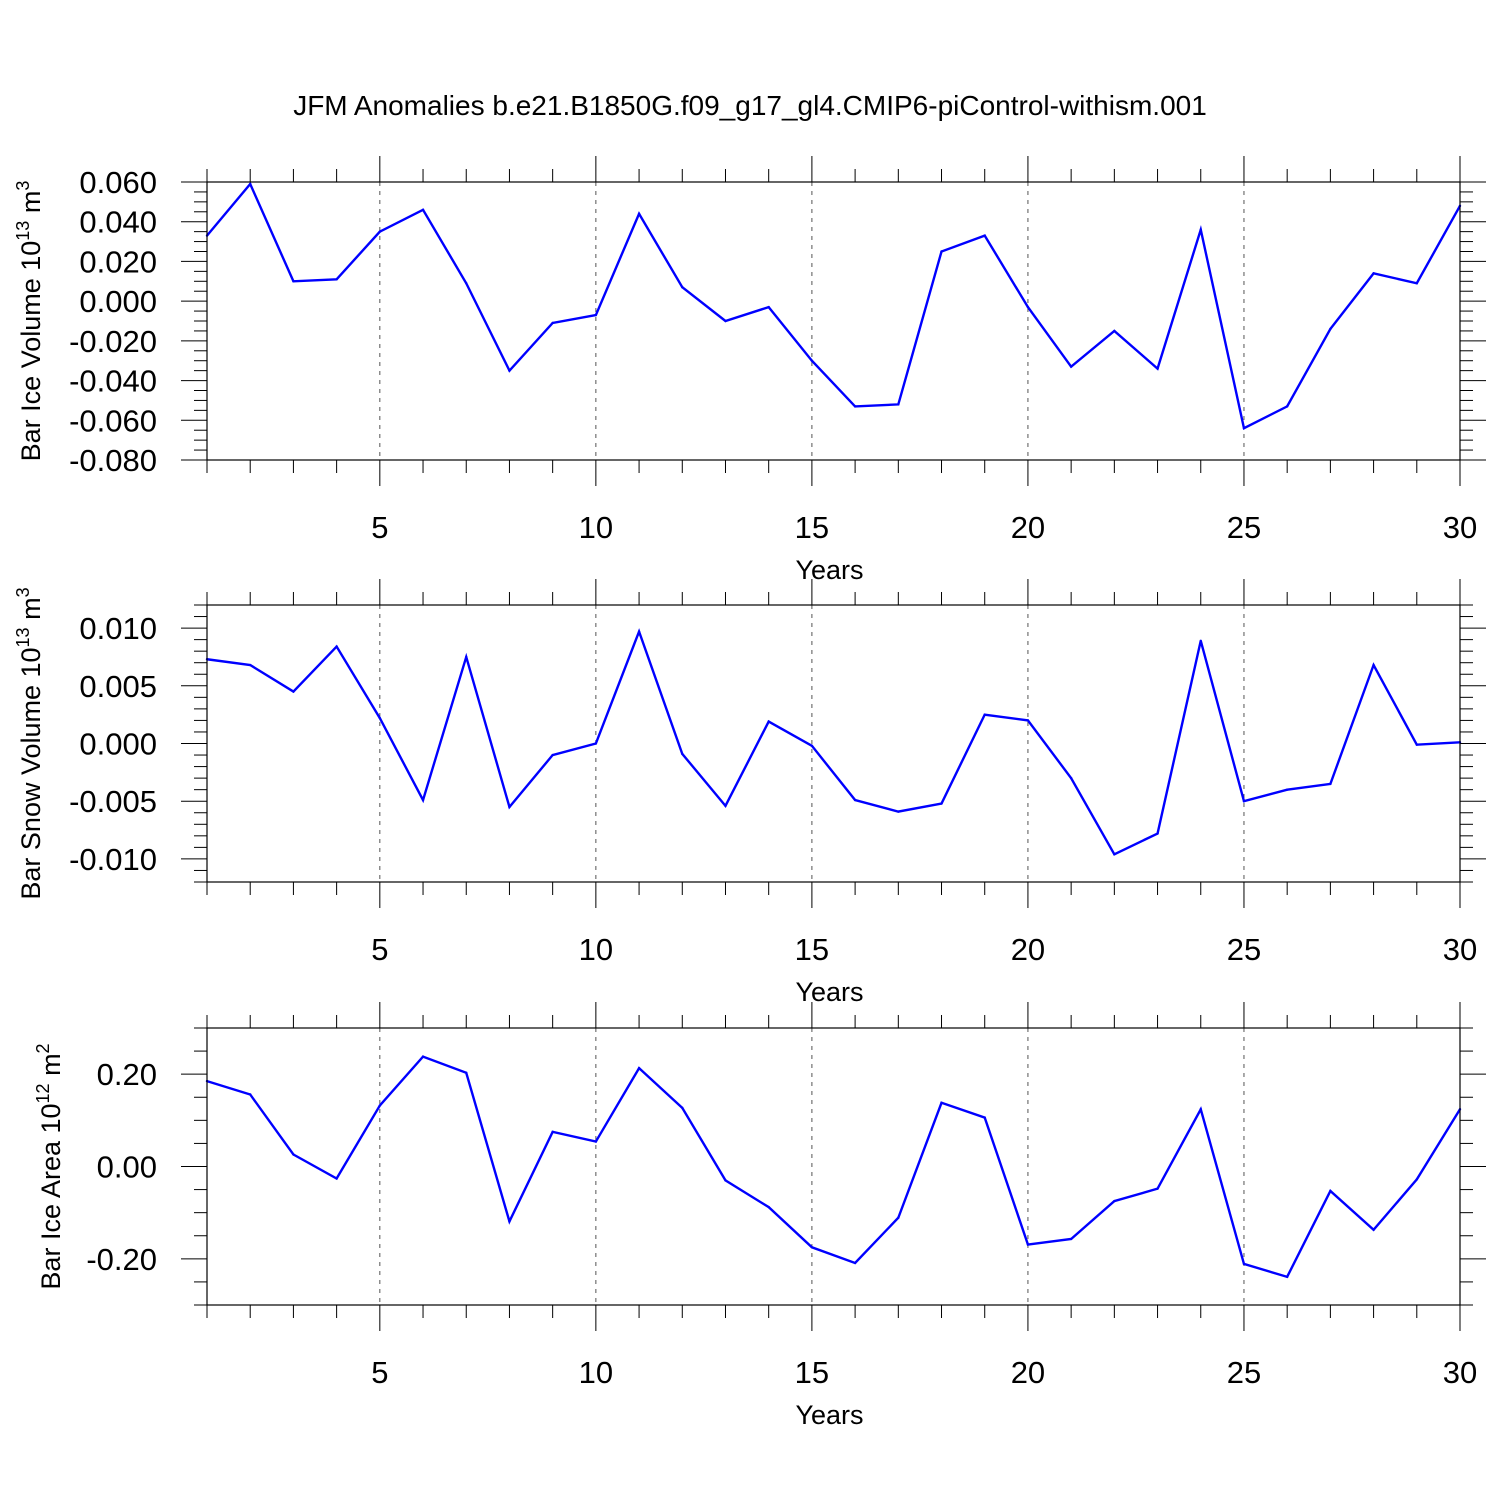  I want to click on y-axis-label-part: Bar Ice Volume 10, so click(31, 351).